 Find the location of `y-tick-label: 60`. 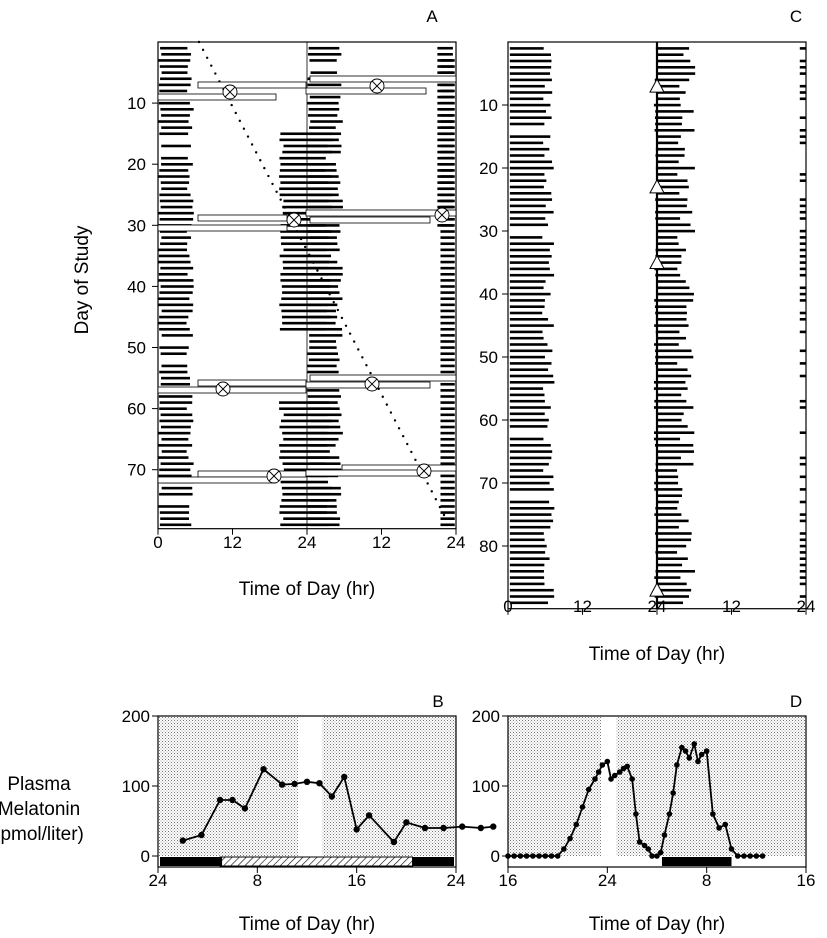

y-tick-label: 60 is located at coordinates (488, 420).